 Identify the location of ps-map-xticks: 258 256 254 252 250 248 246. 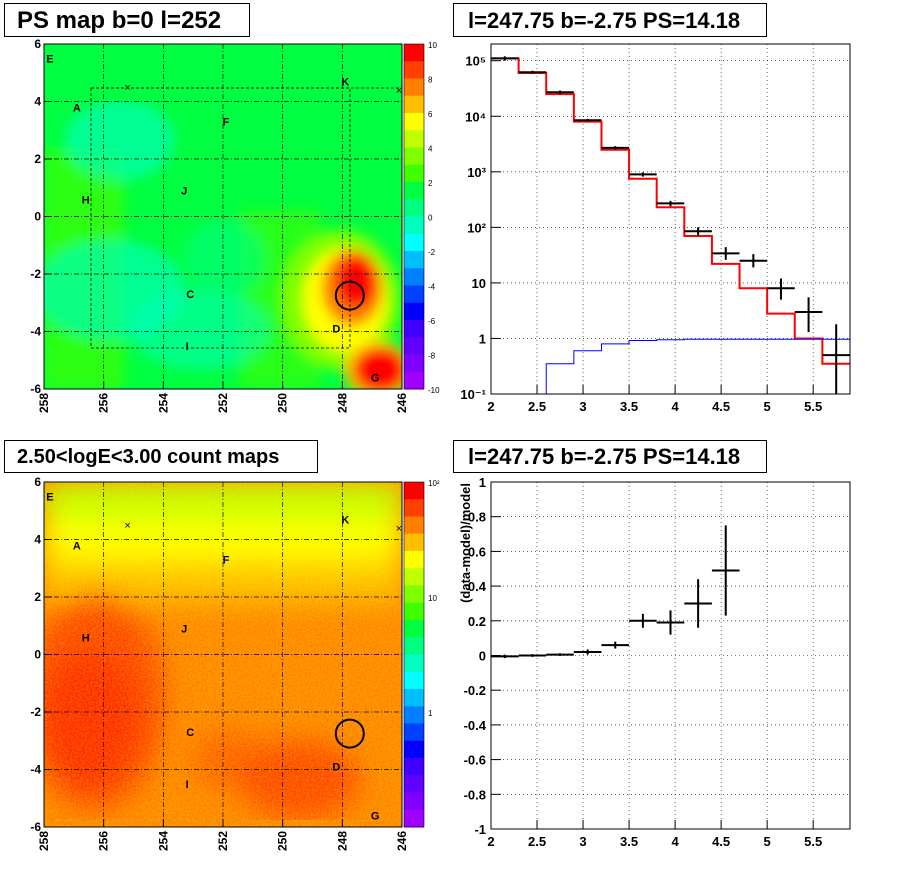
(223, 397).